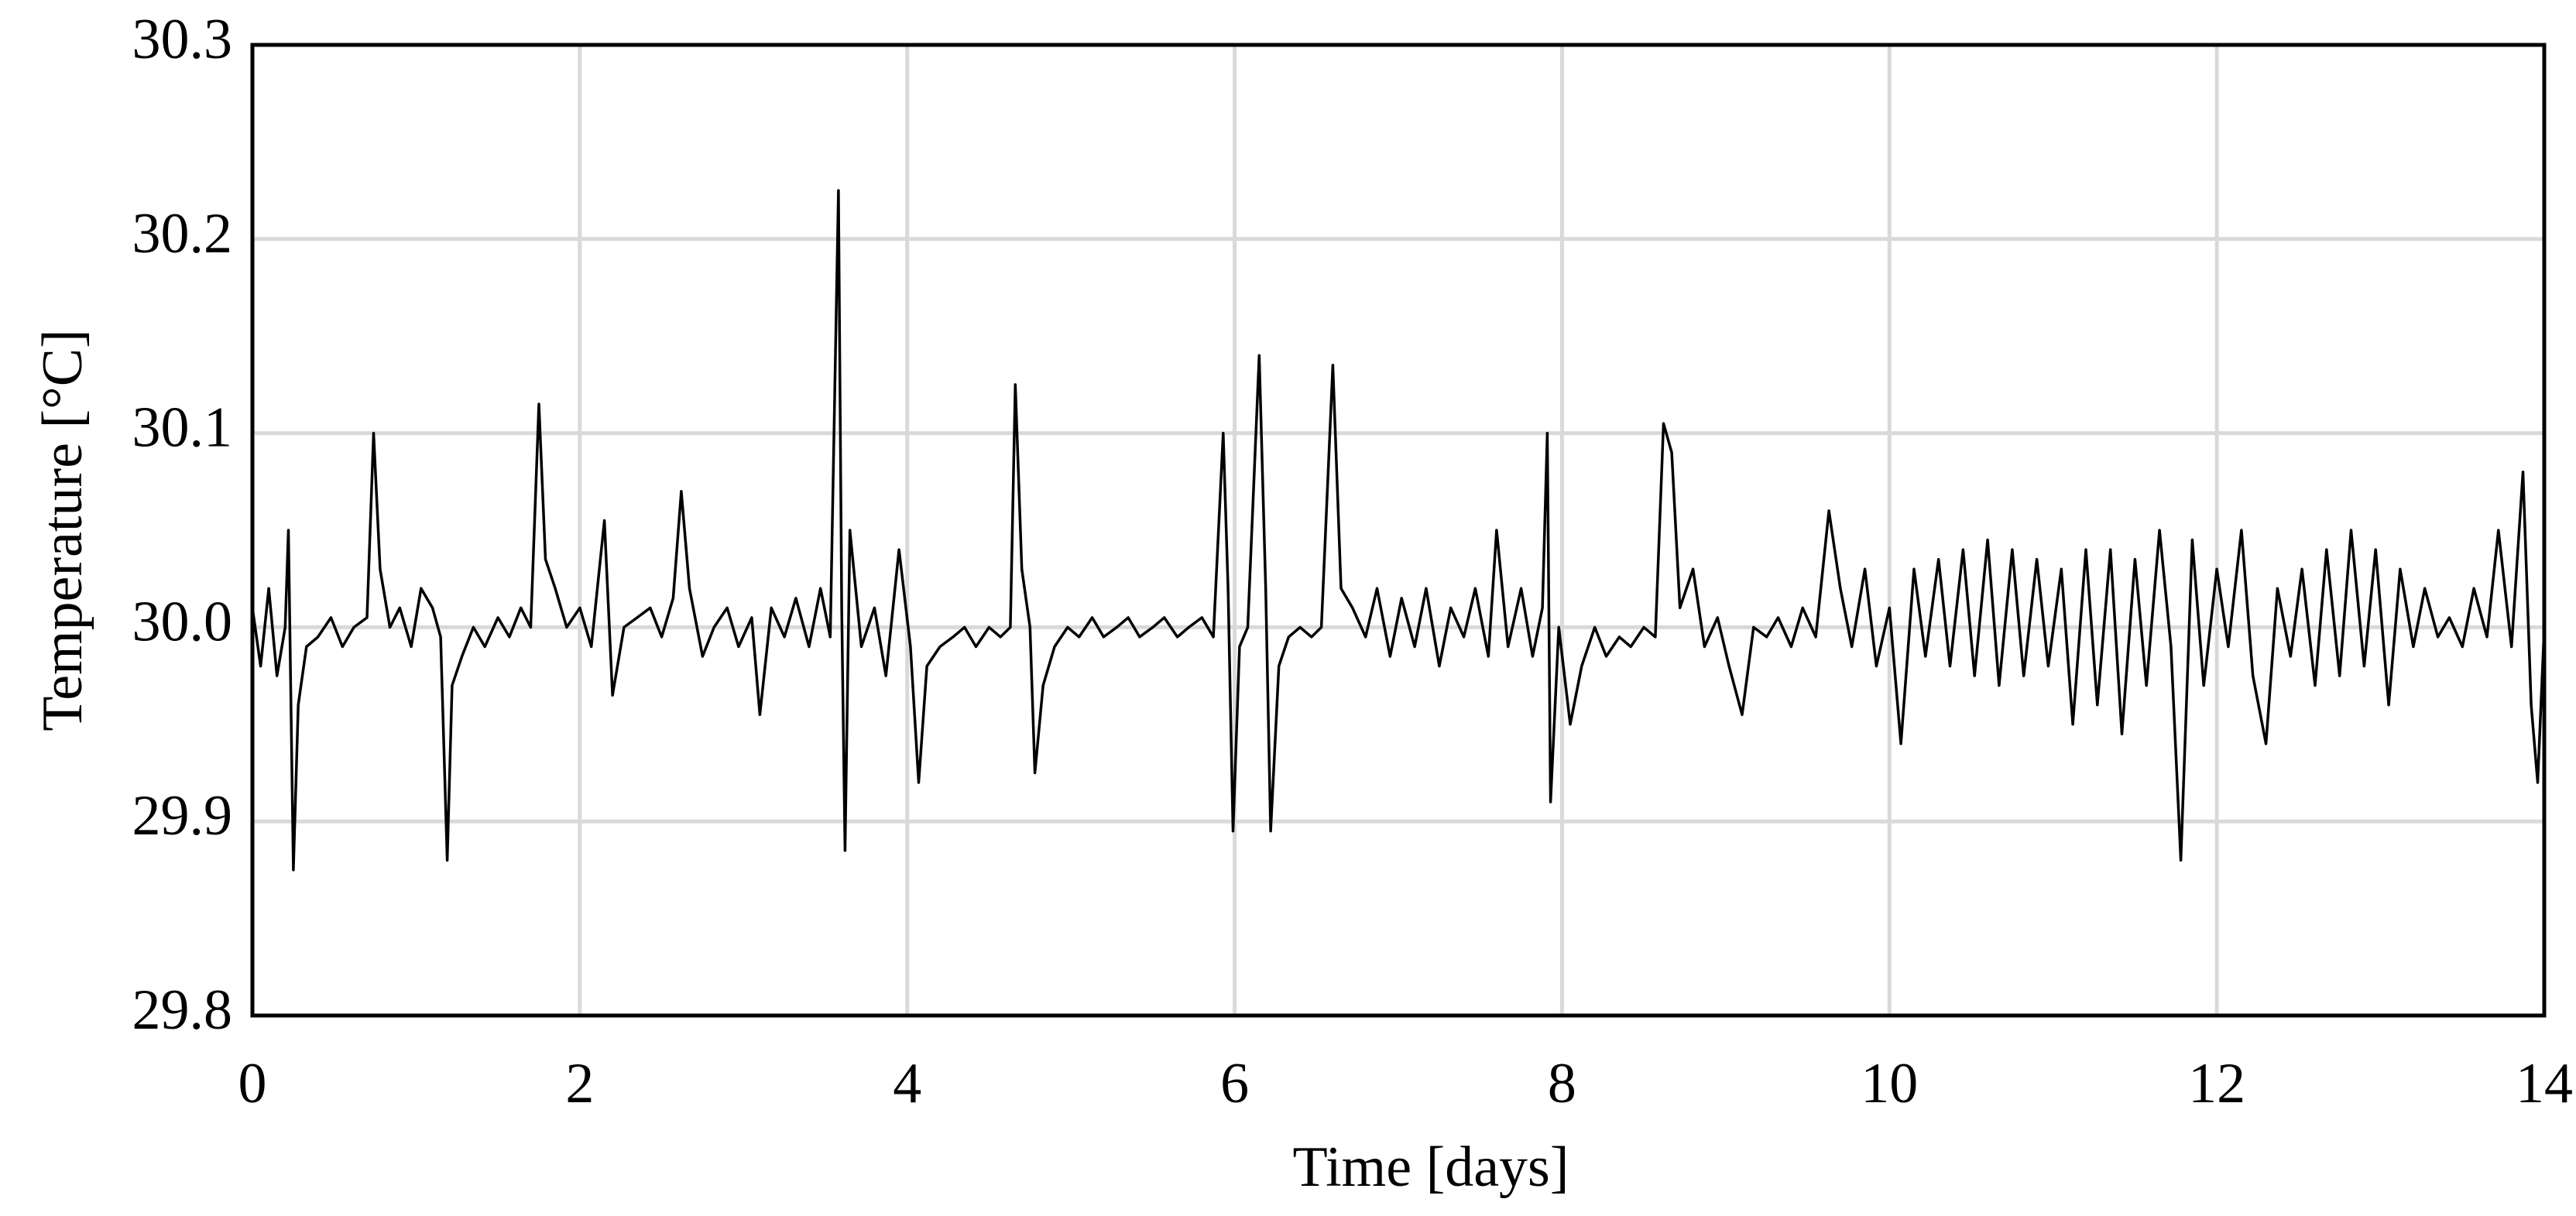 Image resolution: width=2576 pixels, height=1216 pixels. Describe the element at coordinates (182, 233) in the screenshot. I see `y-tick-label: 30.2` at that location.